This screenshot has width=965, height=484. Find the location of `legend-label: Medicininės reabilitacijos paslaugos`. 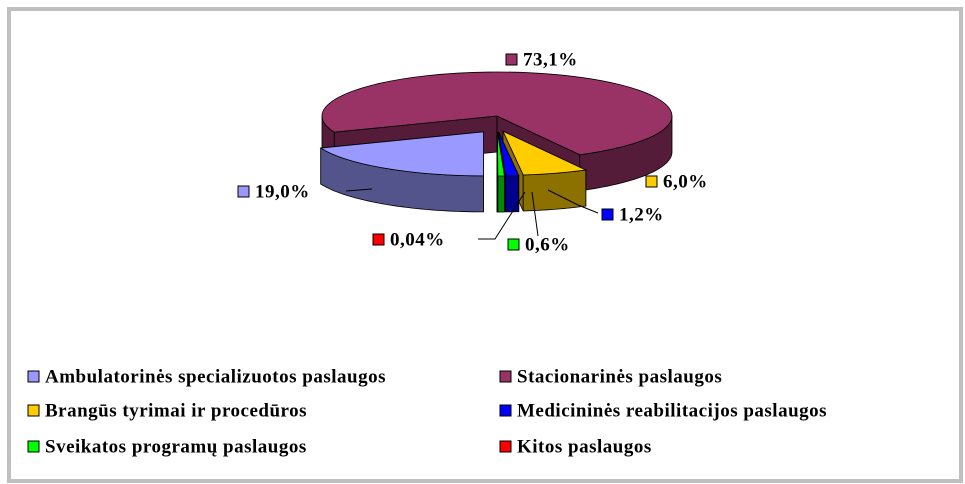

legend-label: Medicininės reabilitacijos paslaugos is located at coordinates (672, 410).